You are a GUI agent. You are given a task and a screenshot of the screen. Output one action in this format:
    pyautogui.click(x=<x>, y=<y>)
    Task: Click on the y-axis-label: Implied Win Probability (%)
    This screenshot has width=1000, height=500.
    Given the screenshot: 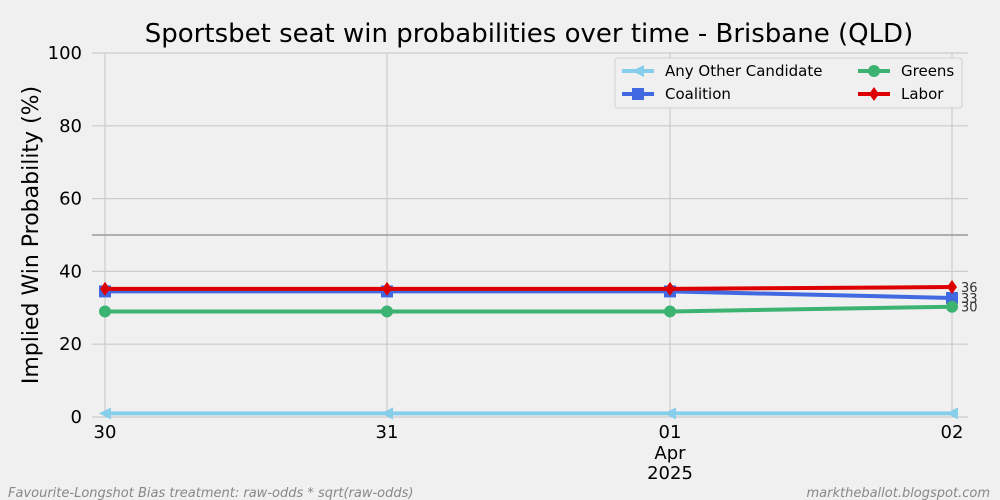 What is the action you would take?
    pyautogui.click(x=31, y=235)
    